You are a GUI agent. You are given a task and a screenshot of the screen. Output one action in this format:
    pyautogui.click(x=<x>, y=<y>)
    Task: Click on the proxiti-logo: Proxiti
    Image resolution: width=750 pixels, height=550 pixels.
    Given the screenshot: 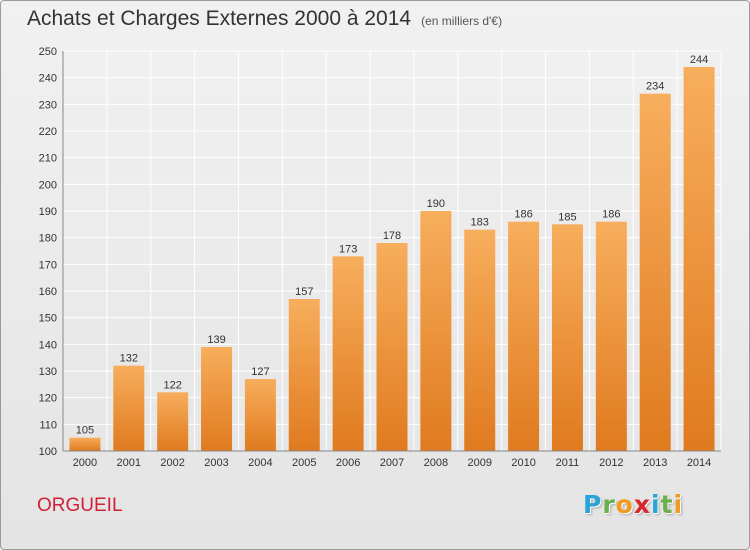 What is the action you would take?
    pyautogui.click(x=633, y=504)
    